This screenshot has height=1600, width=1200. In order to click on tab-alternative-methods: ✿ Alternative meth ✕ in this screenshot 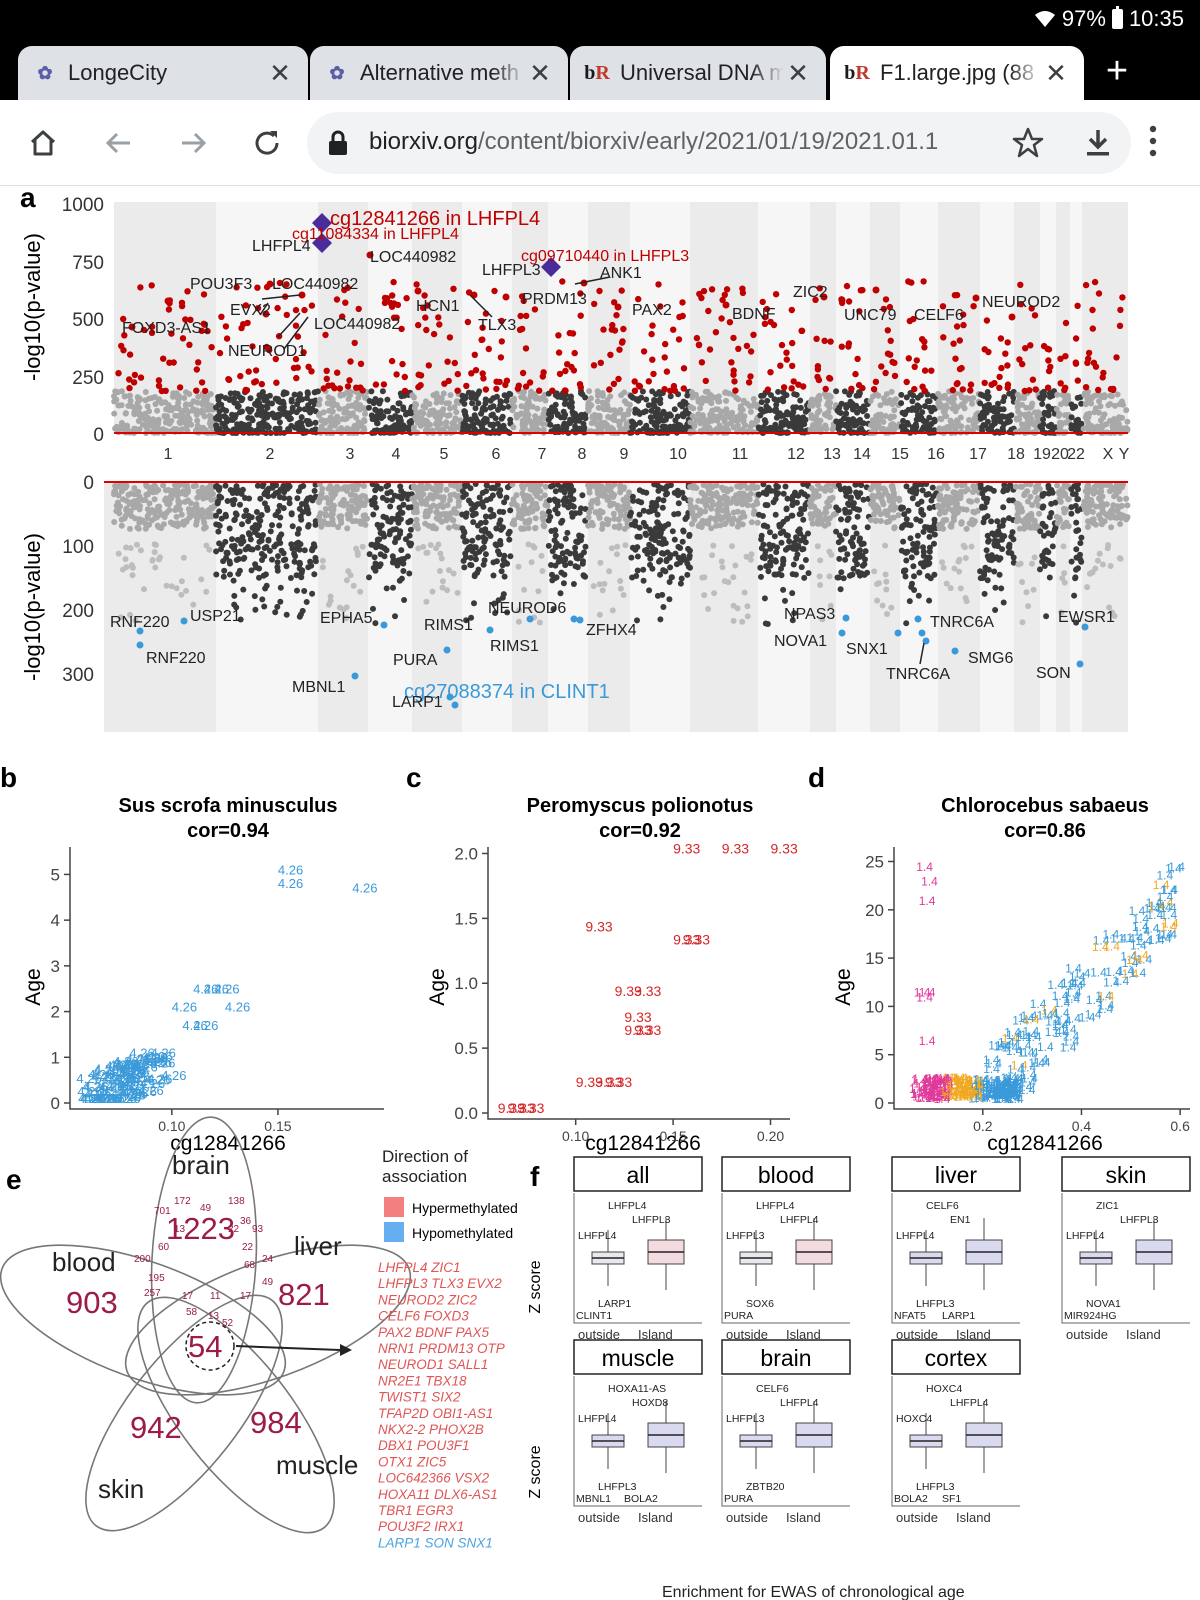, I will do `click(439, 73)`.